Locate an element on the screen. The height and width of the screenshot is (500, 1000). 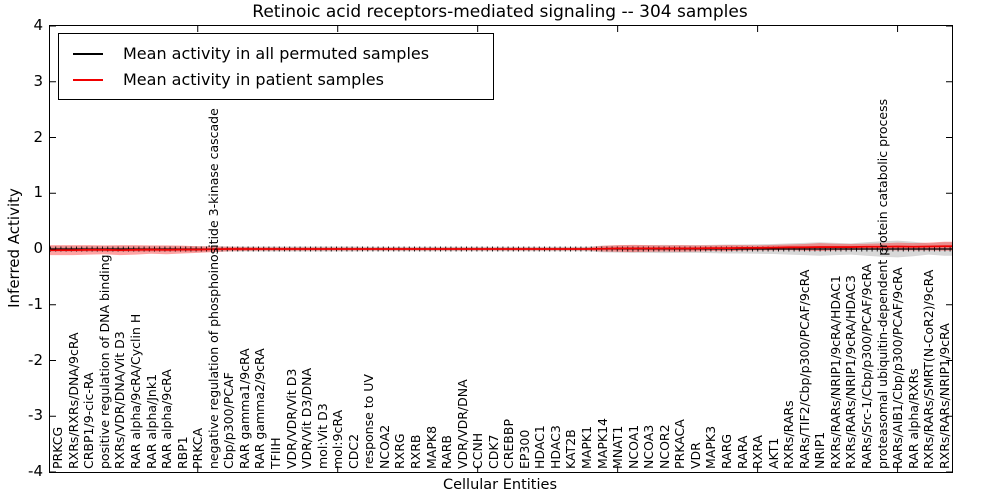
y-tick-label: 4 is located at coordinates (38, 25).